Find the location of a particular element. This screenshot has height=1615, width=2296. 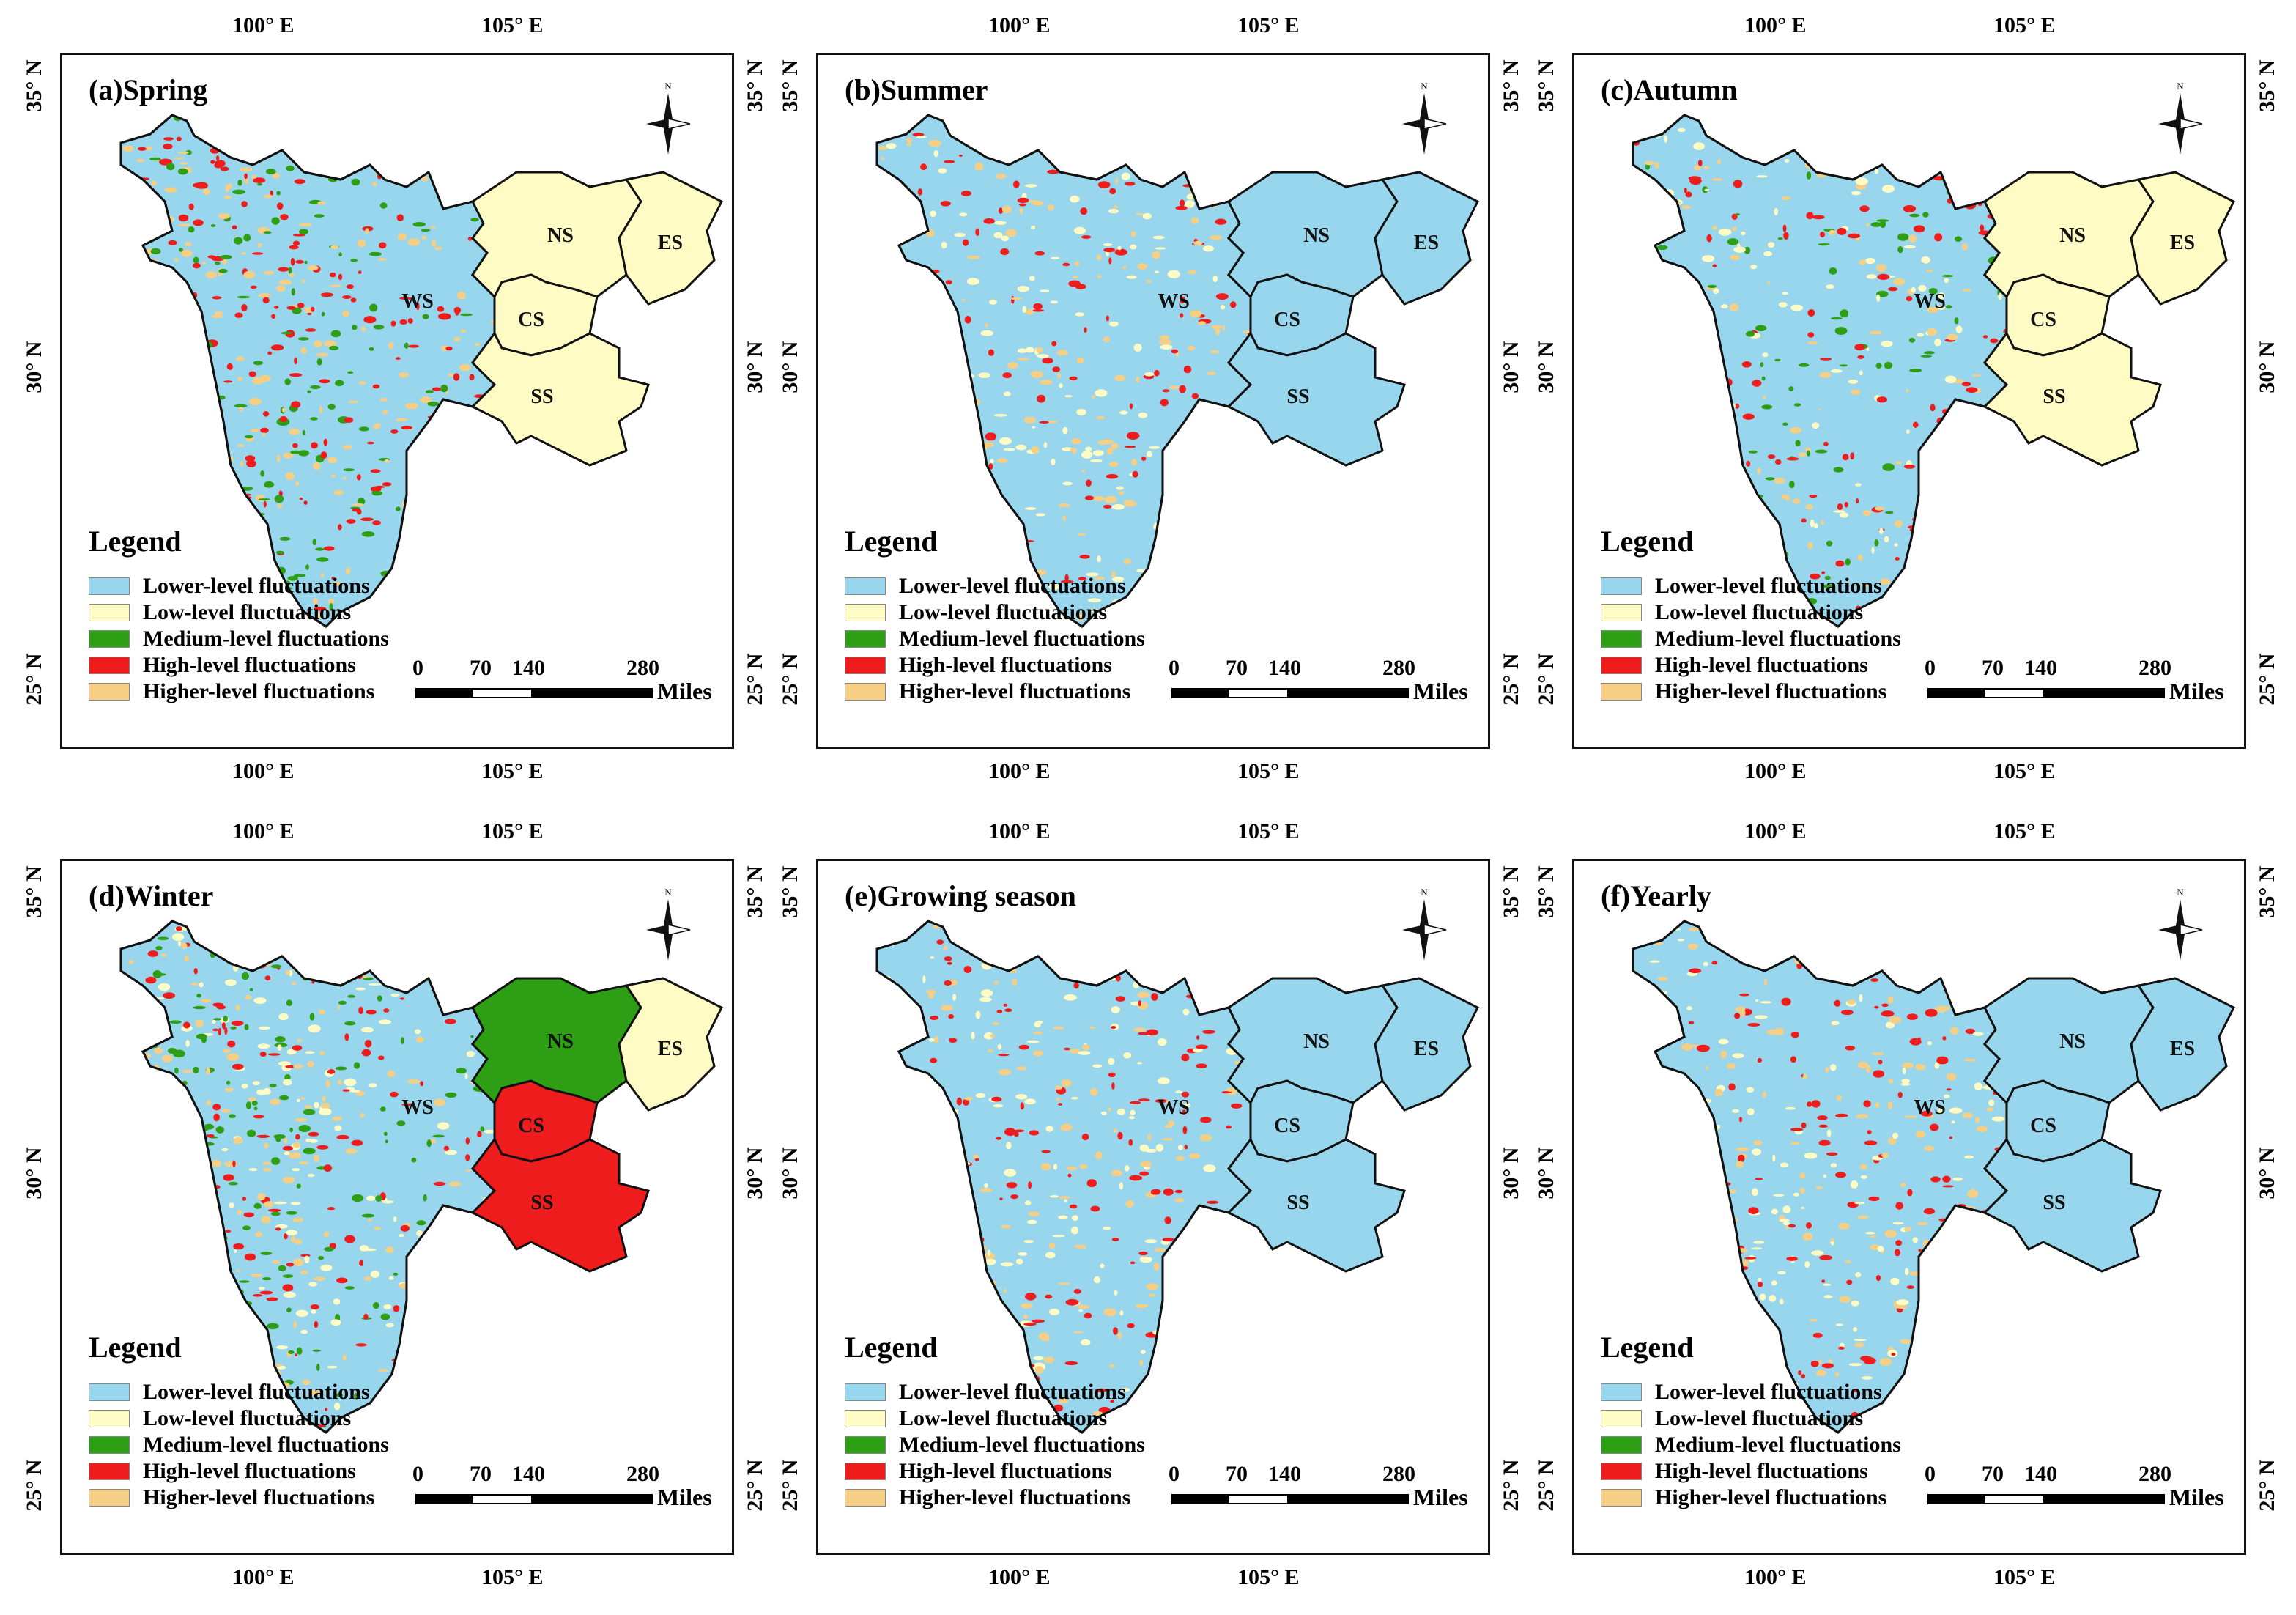

panel-title: (a)Spring is located at coordinates (148, 89).